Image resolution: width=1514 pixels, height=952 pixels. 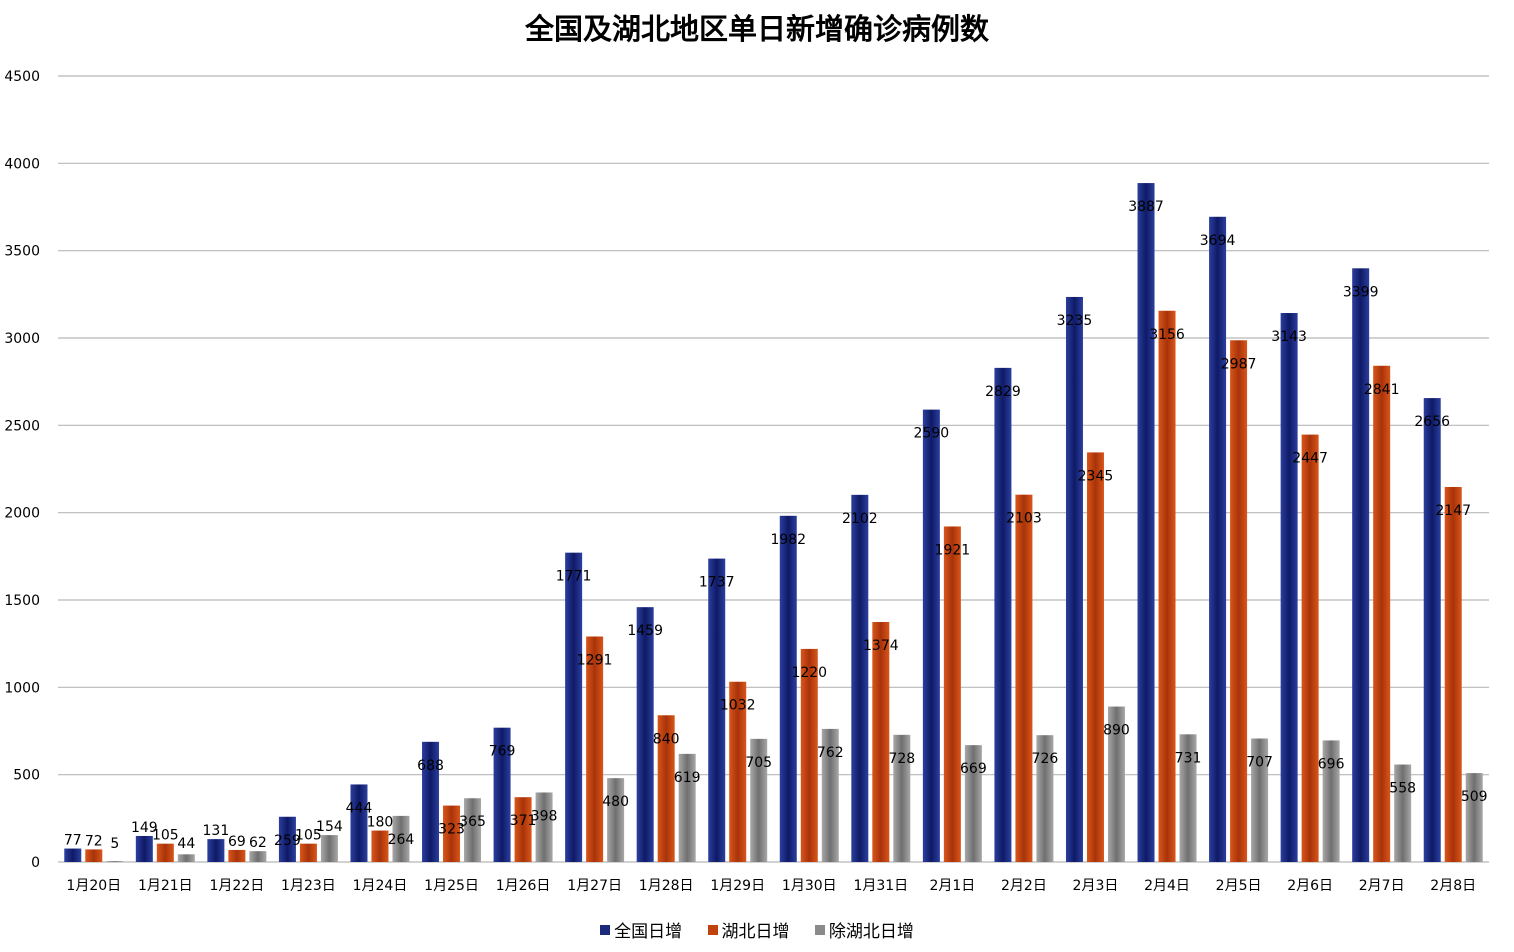 What do you see at coordinates (22, 470) in the screenshot?
I see `y-axis-ticks: 0 500 1000 1500 2000 2500 3000 3500 4000 4500` at bounding box center [22, 470].